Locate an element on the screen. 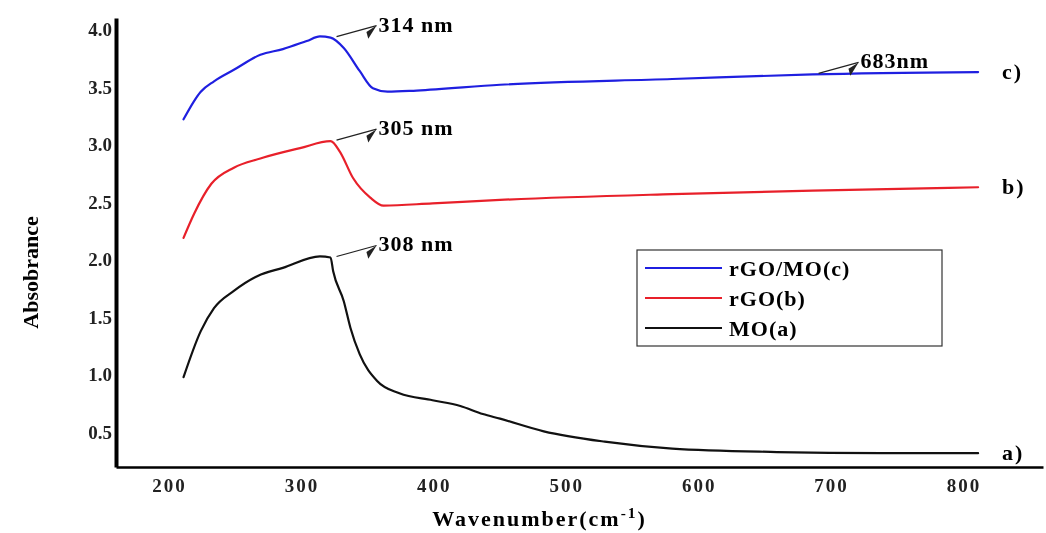  x-tick-label: 600 is located at coordinates (699, 486).